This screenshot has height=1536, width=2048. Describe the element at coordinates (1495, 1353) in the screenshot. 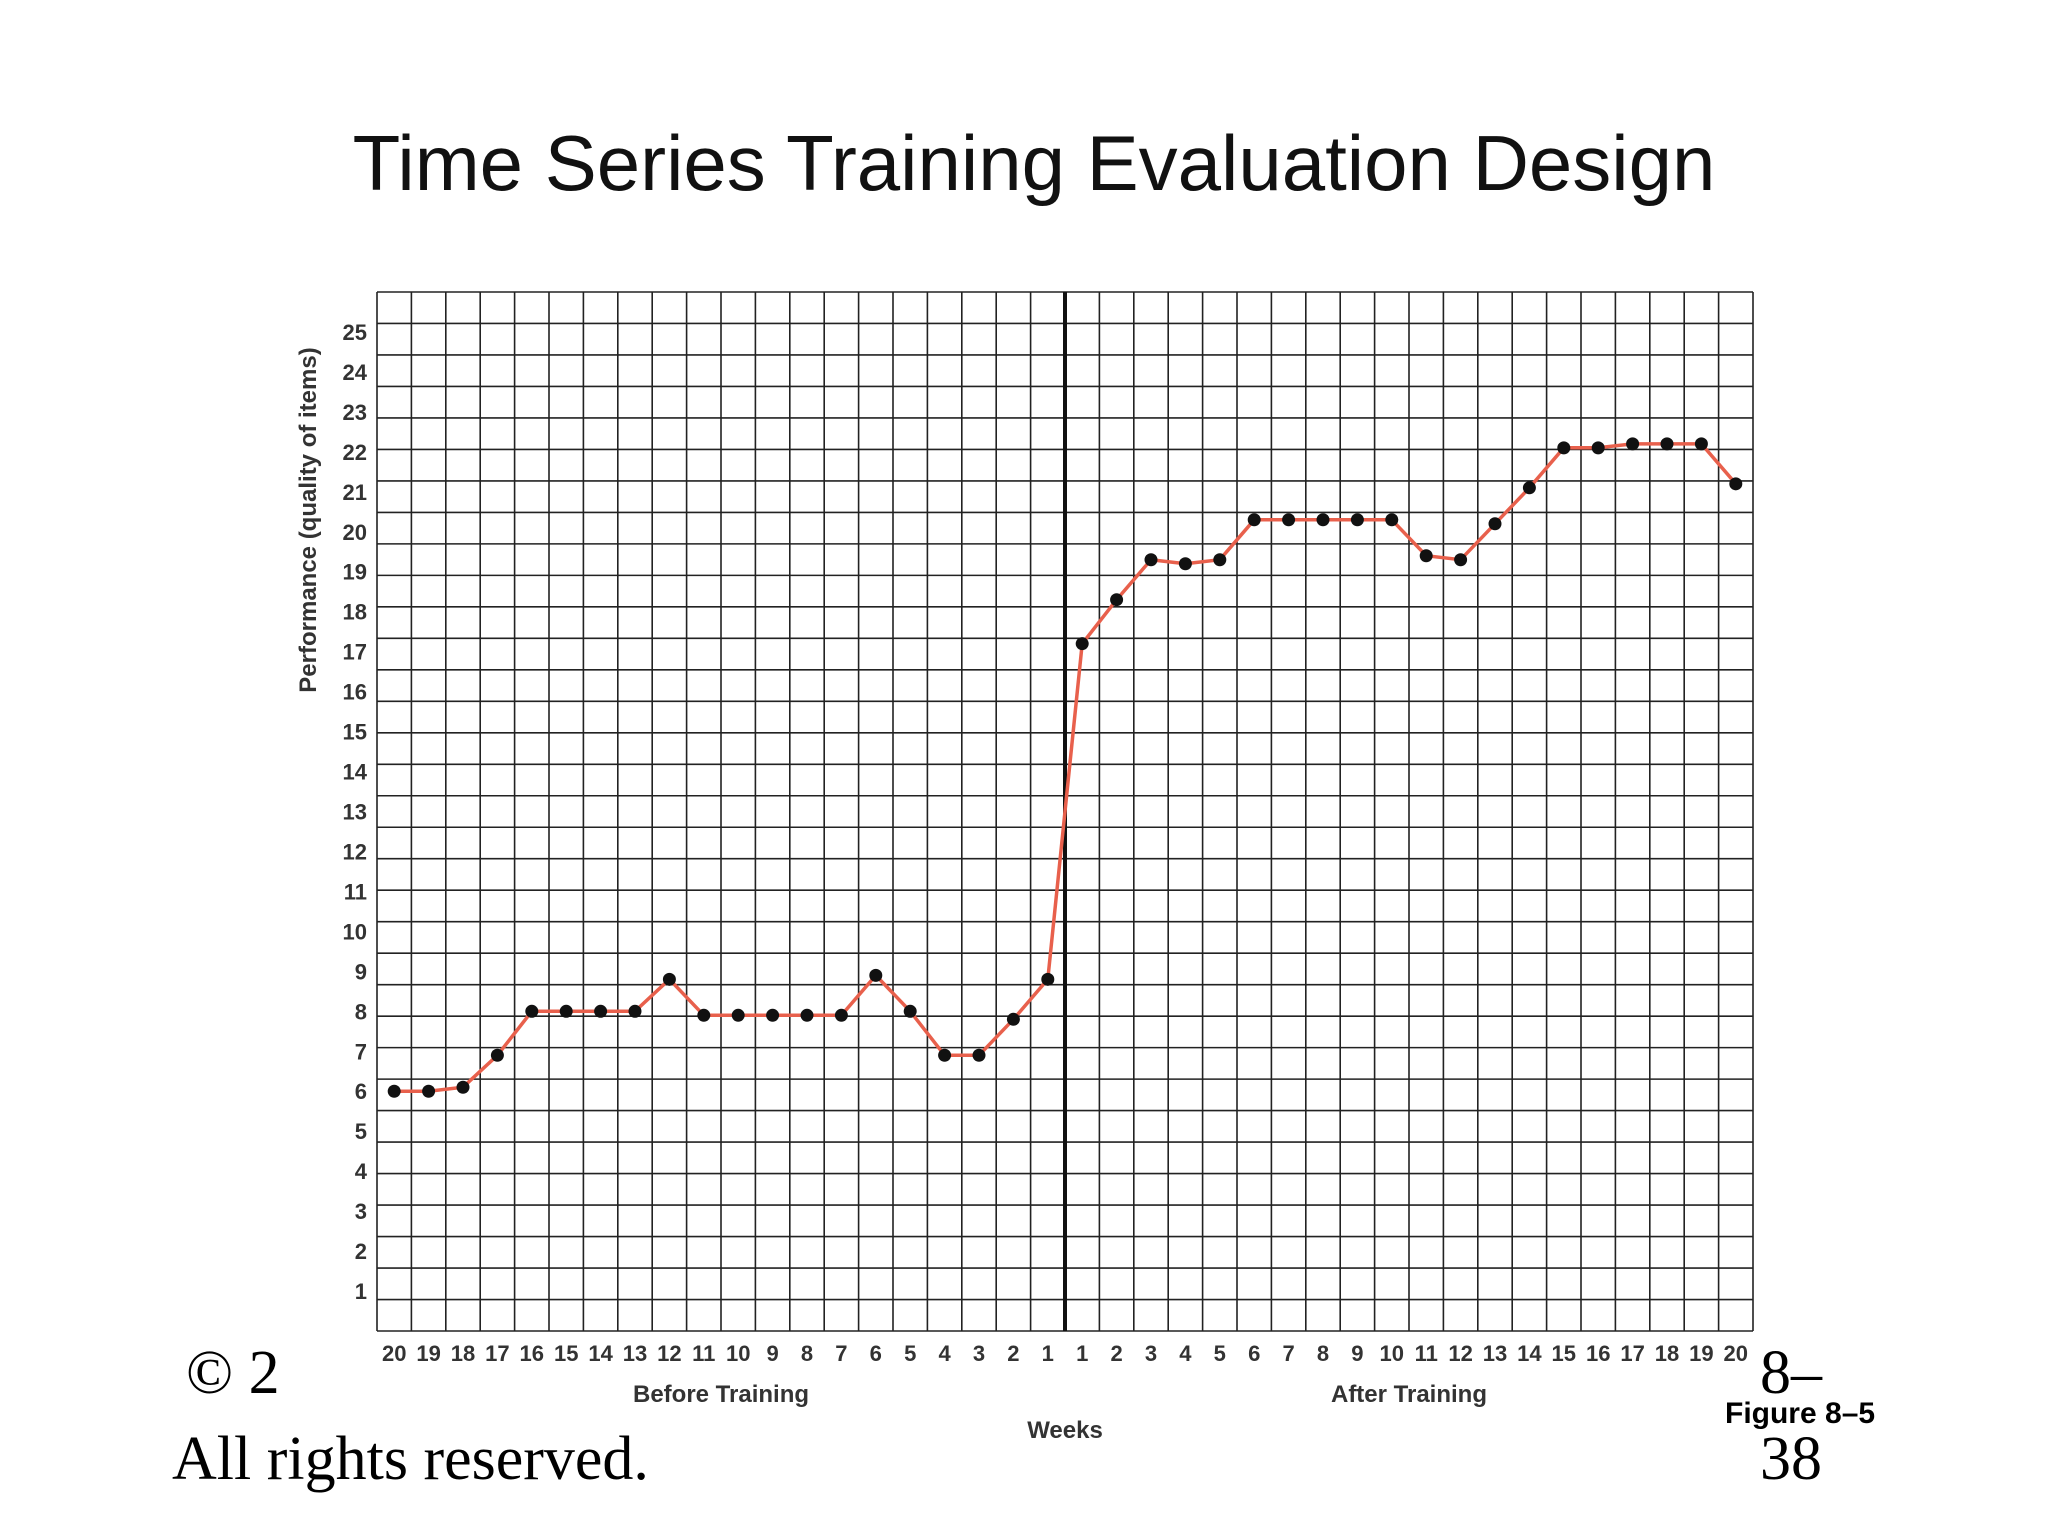

I see `x-tick-label: 13` at that location.